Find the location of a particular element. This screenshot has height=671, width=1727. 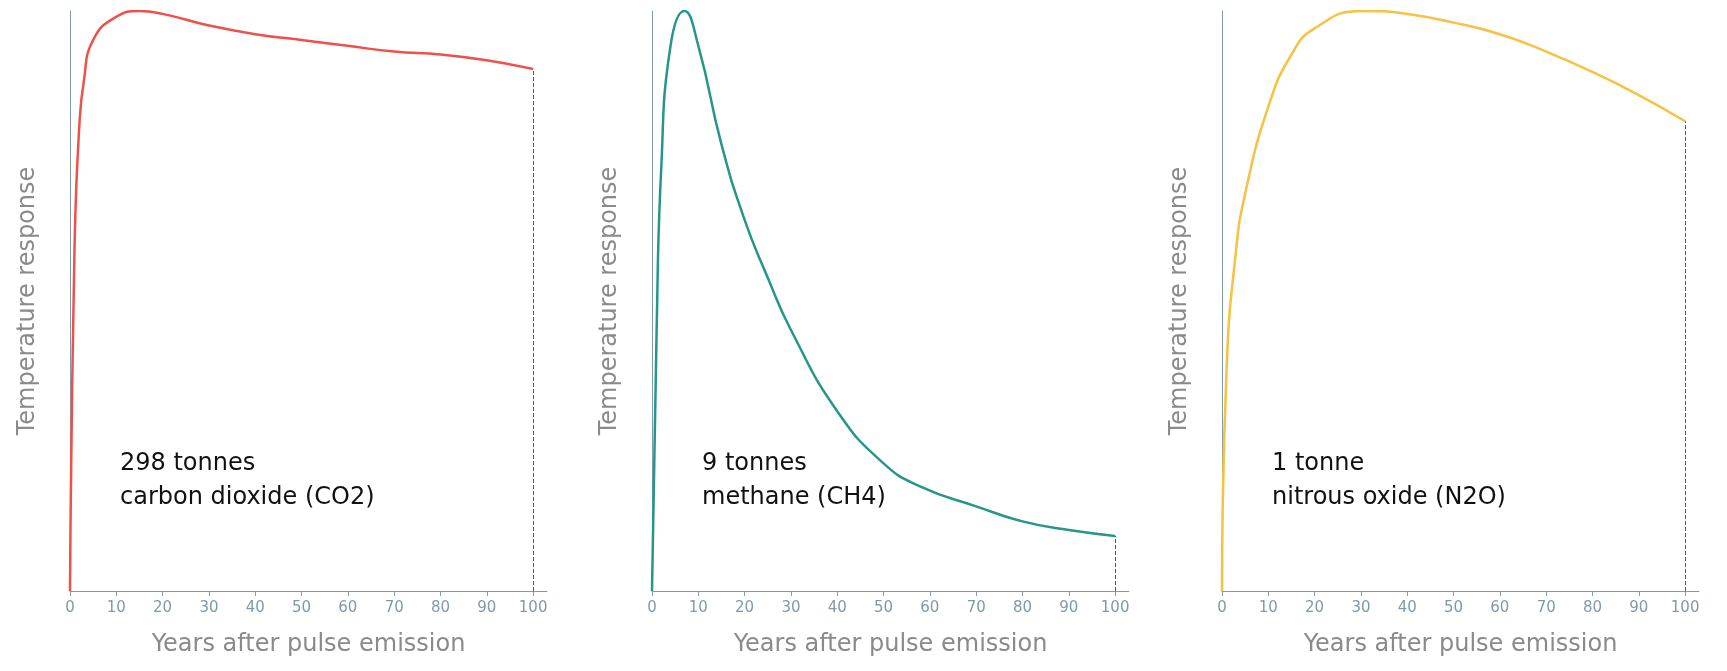

annotation: methane (CH4) is located at coordinates (794, 496).